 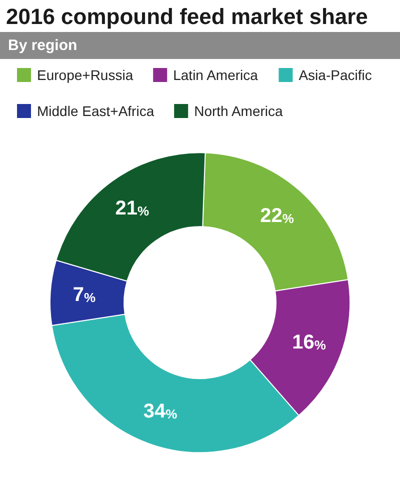 I want to click on data-label: 22%, so click(x=277, y=215).